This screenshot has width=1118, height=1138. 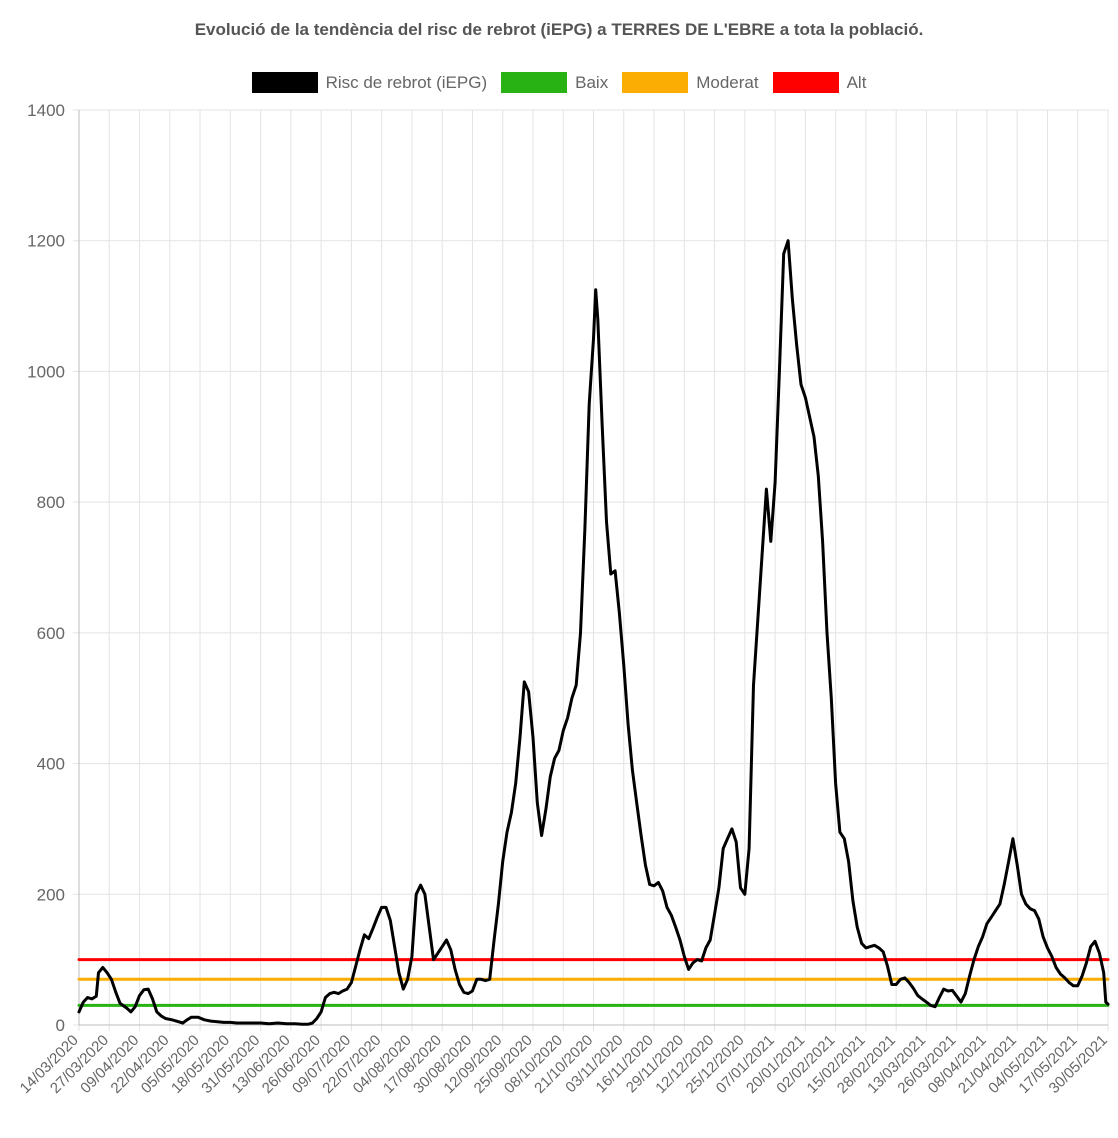 What do you see at coordinates (592, 82) in the screenshot?
I see `legend-label: Baix` at bounding box center [592, 82].